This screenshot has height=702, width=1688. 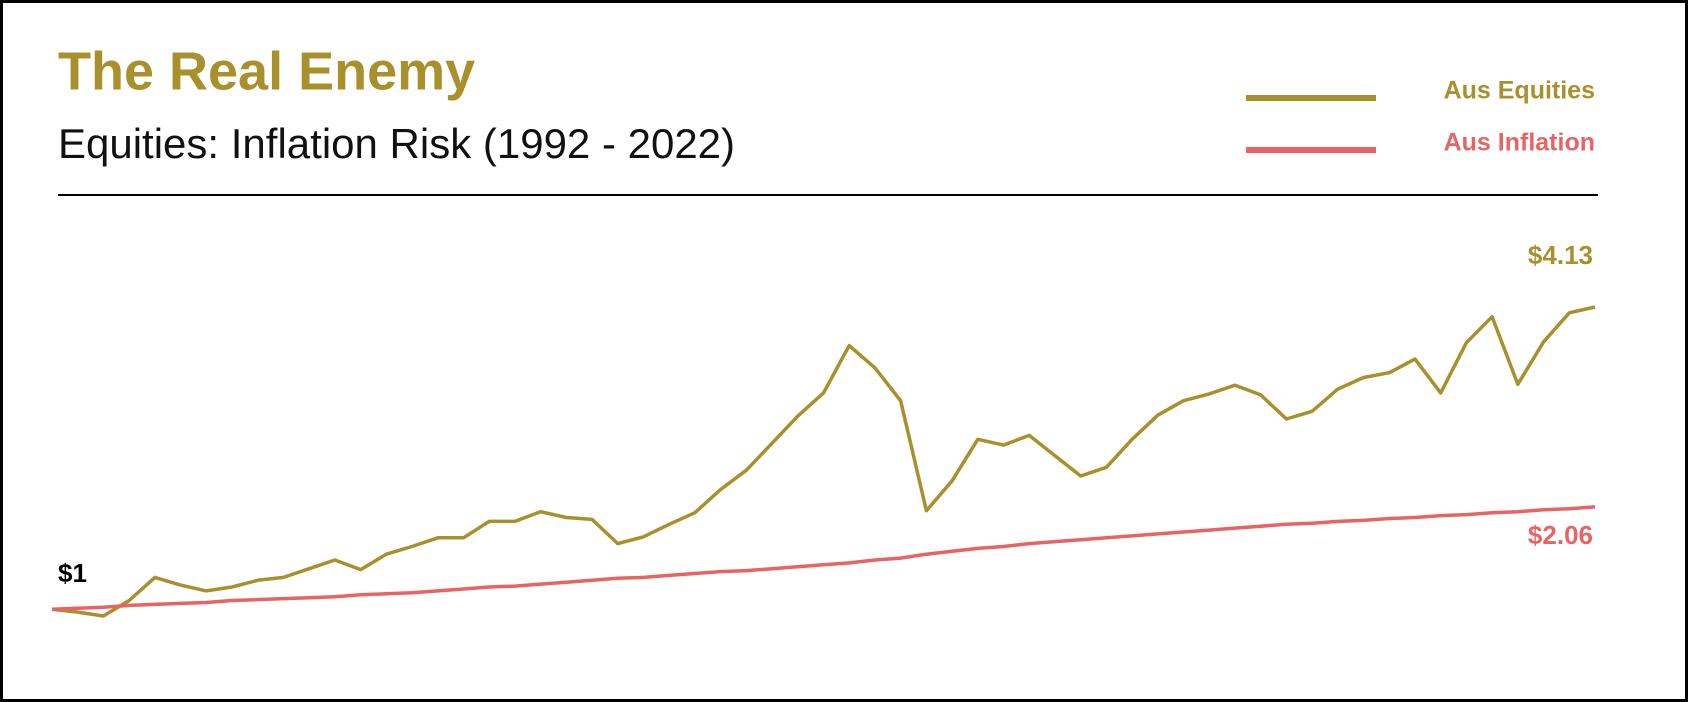 I want to click on value-label: $4.13, so click(x=1560, y=255).